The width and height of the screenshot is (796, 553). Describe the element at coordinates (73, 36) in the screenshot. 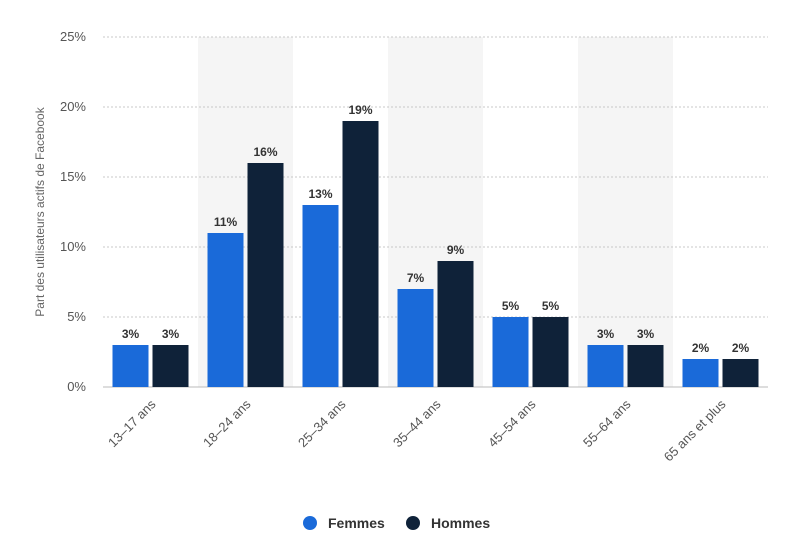

I see `y-tick-label: 25%` at that location.